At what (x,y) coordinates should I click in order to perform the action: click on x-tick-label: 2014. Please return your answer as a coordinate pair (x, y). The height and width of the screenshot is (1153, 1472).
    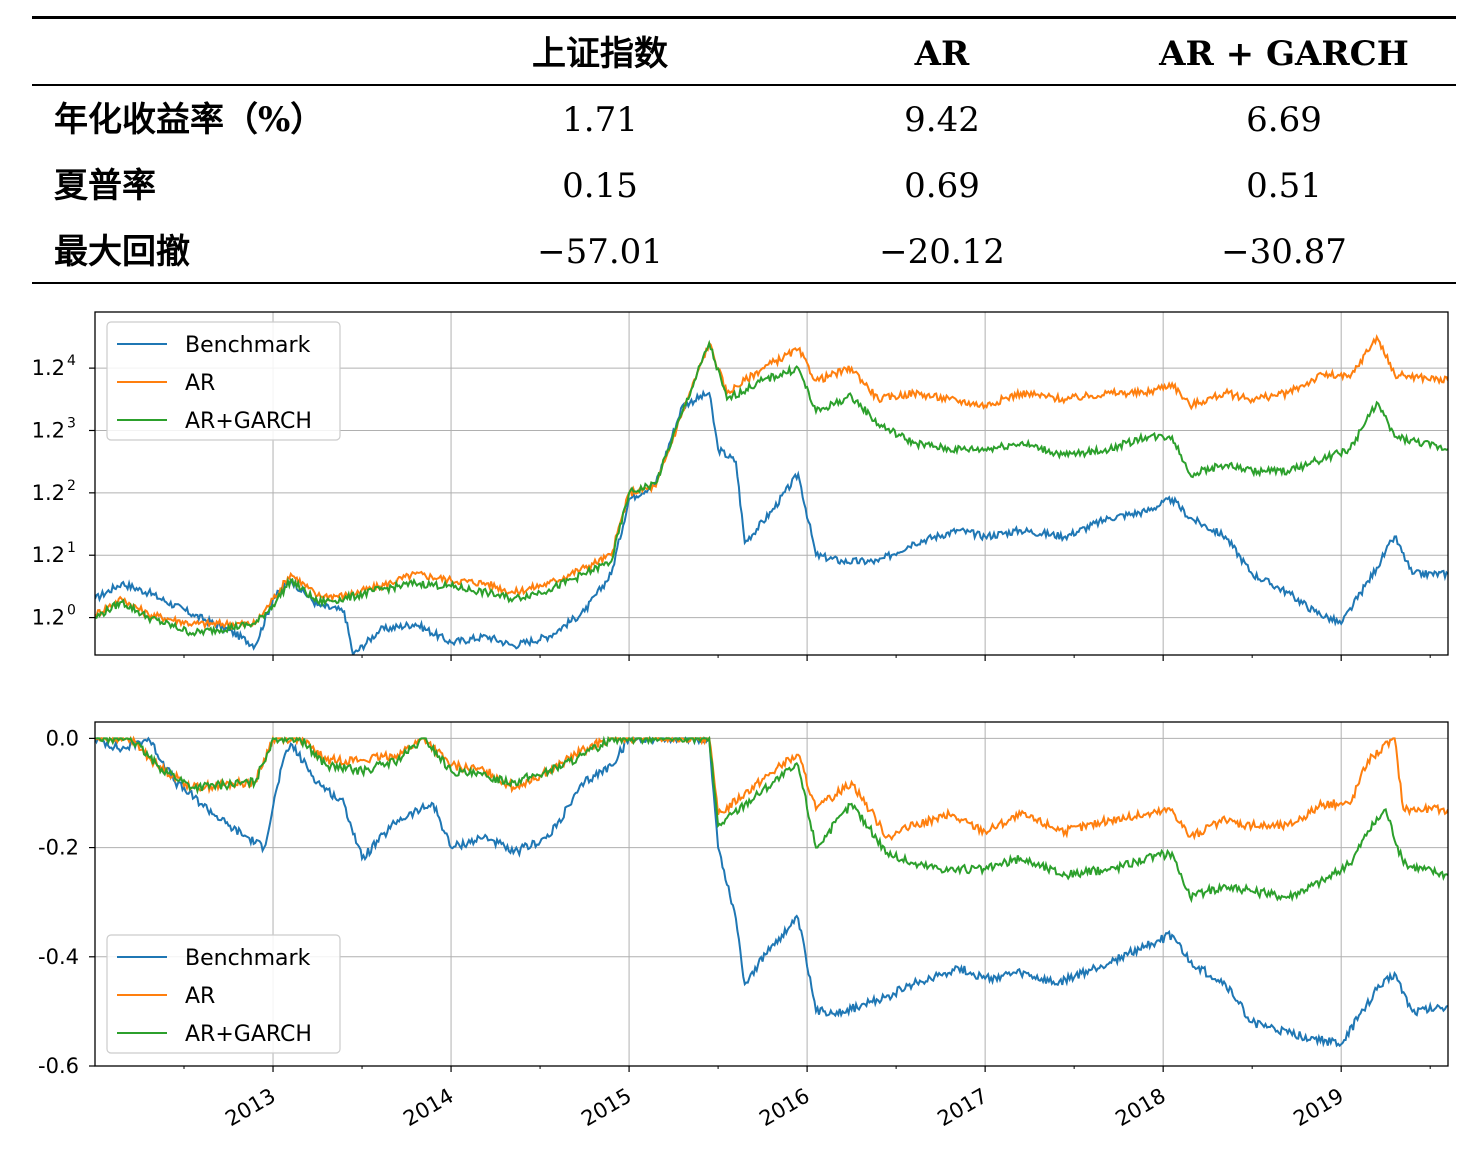
    Looking at the image, I should click on (428, 1108).